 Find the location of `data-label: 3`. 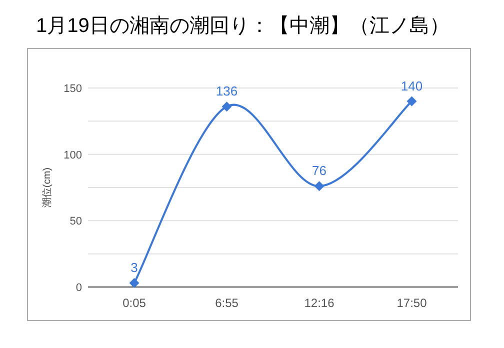

data-label: 3 is located at coordinates (134, 268).